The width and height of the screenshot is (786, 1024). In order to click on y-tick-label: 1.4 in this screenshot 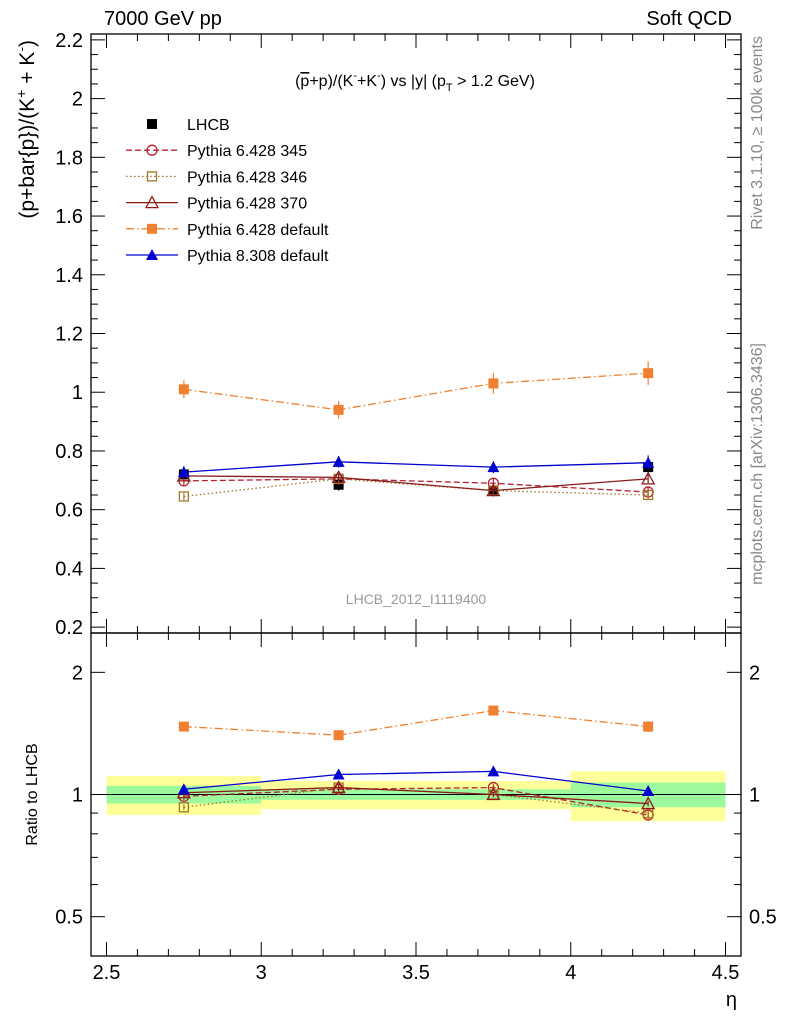, I will do `click(69, 276)`.